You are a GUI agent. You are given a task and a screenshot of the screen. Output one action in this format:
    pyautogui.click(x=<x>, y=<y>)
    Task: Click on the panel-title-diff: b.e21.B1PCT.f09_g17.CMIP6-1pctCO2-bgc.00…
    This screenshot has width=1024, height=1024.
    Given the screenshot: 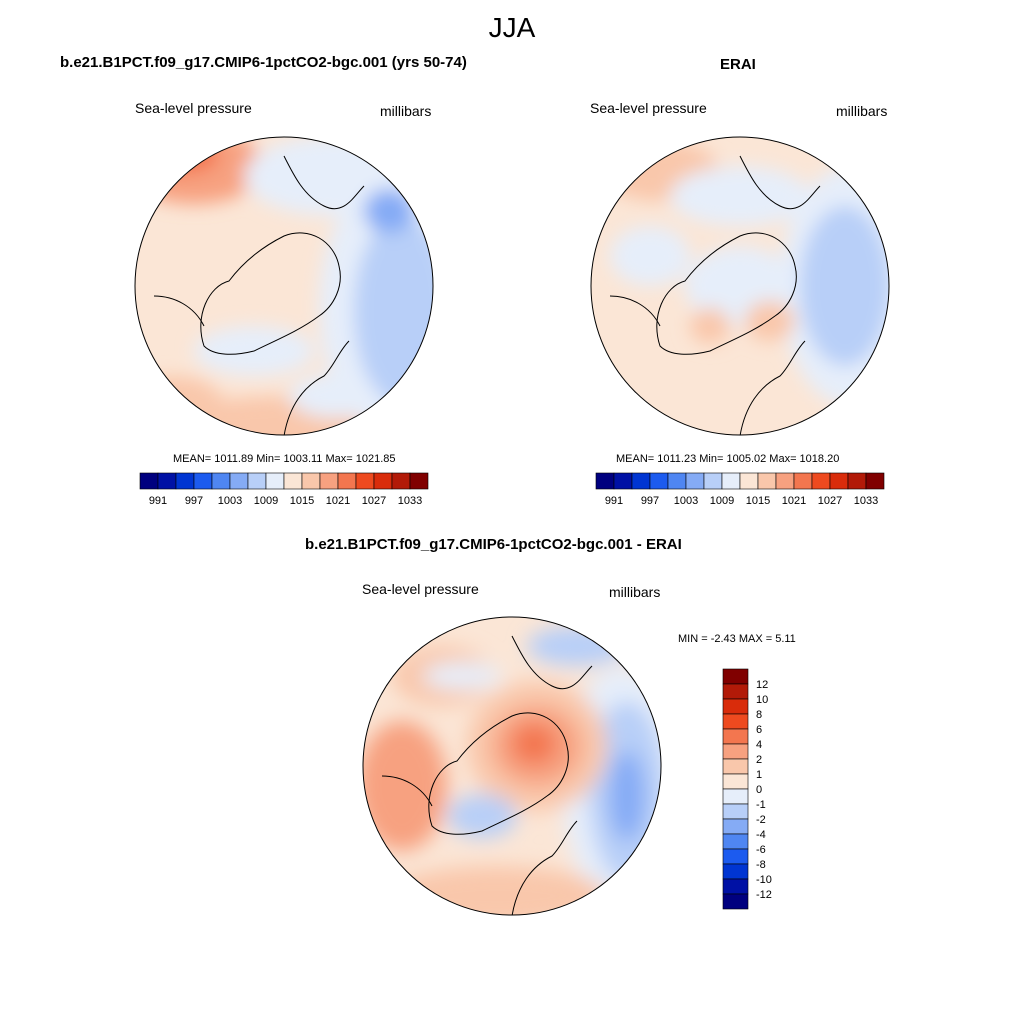 What is the action you would take?
    pyautogui.click(x=493, y=544)
    